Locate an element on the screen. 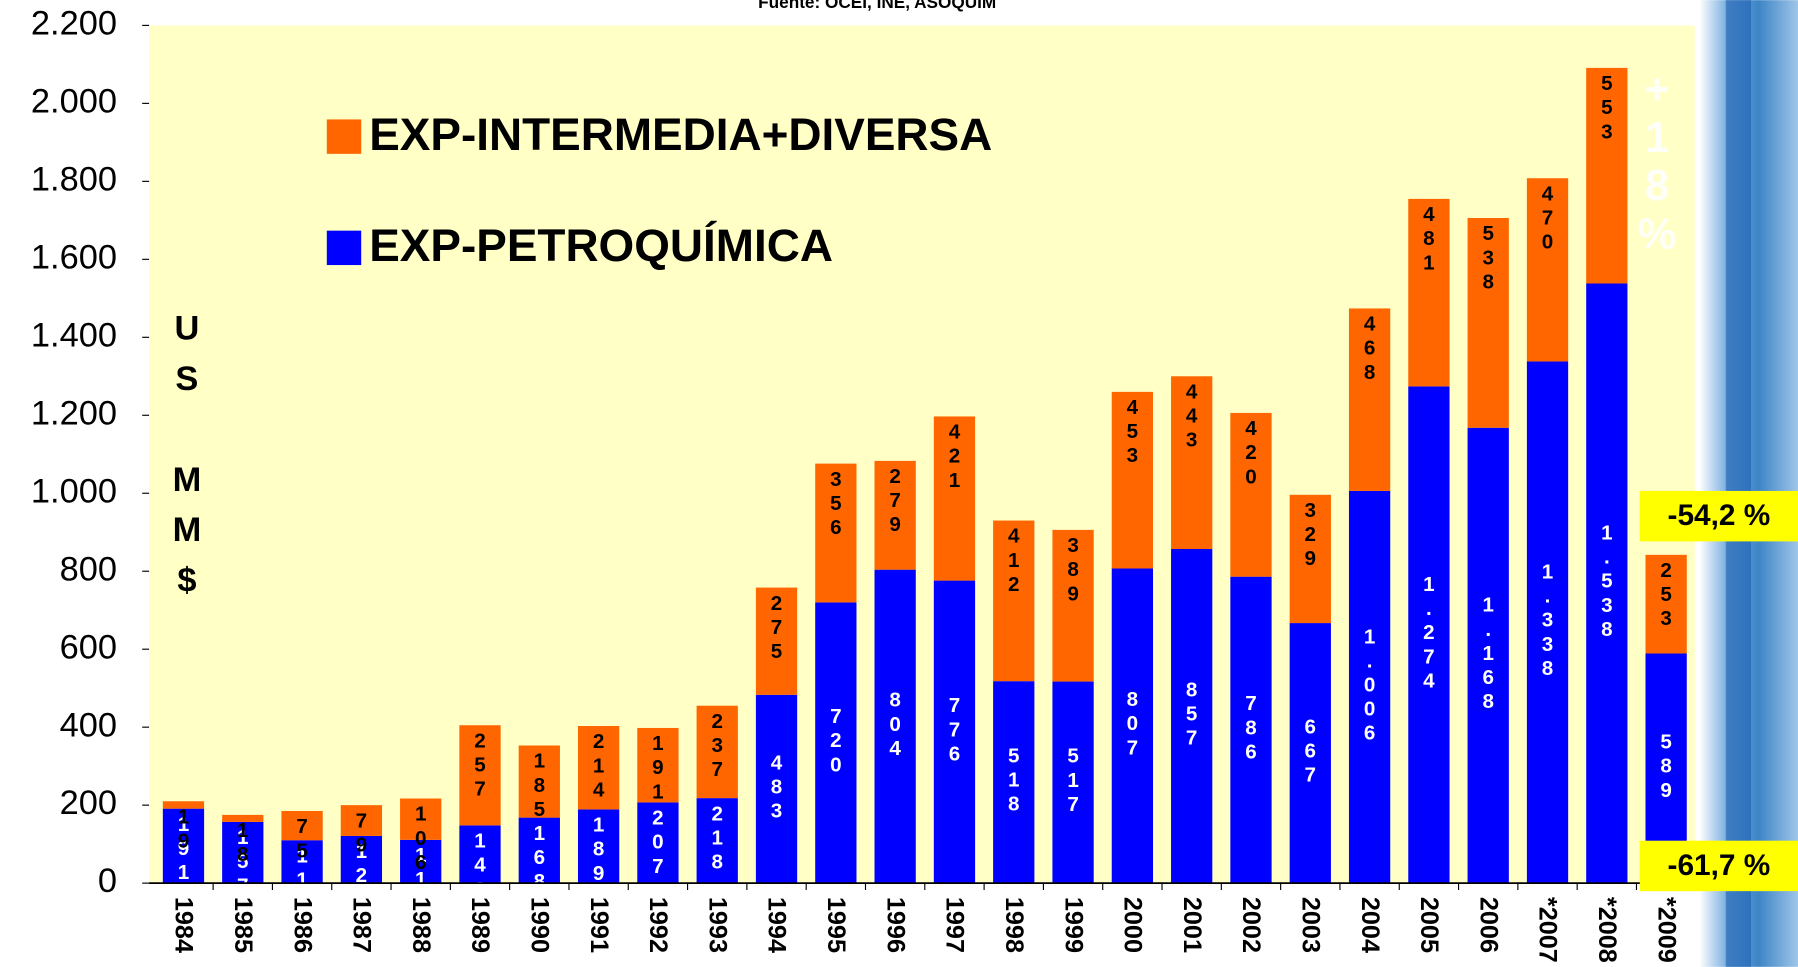 The height and width of the screenshot is (967, 1798). x-tick-label: 1995 is located at coordinates (836, 925).